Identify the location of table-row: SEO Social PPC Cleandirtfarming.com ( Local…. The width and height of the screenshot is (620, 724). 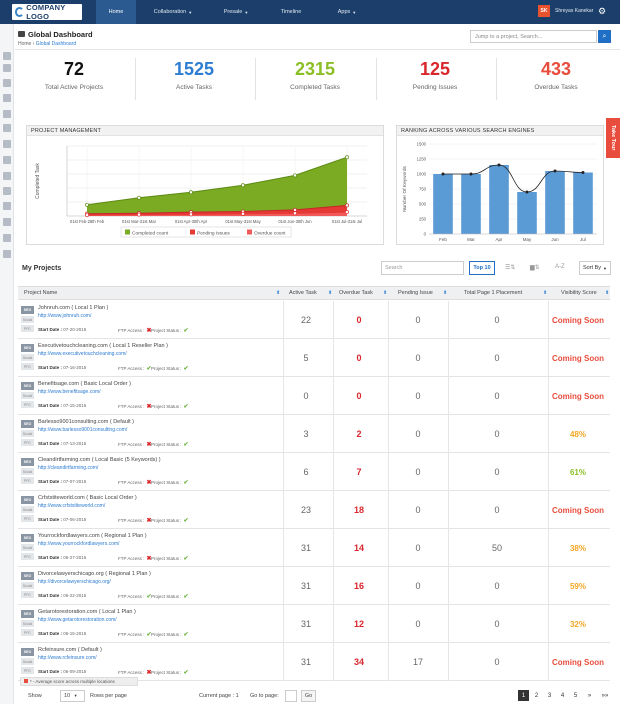
(314, 472).